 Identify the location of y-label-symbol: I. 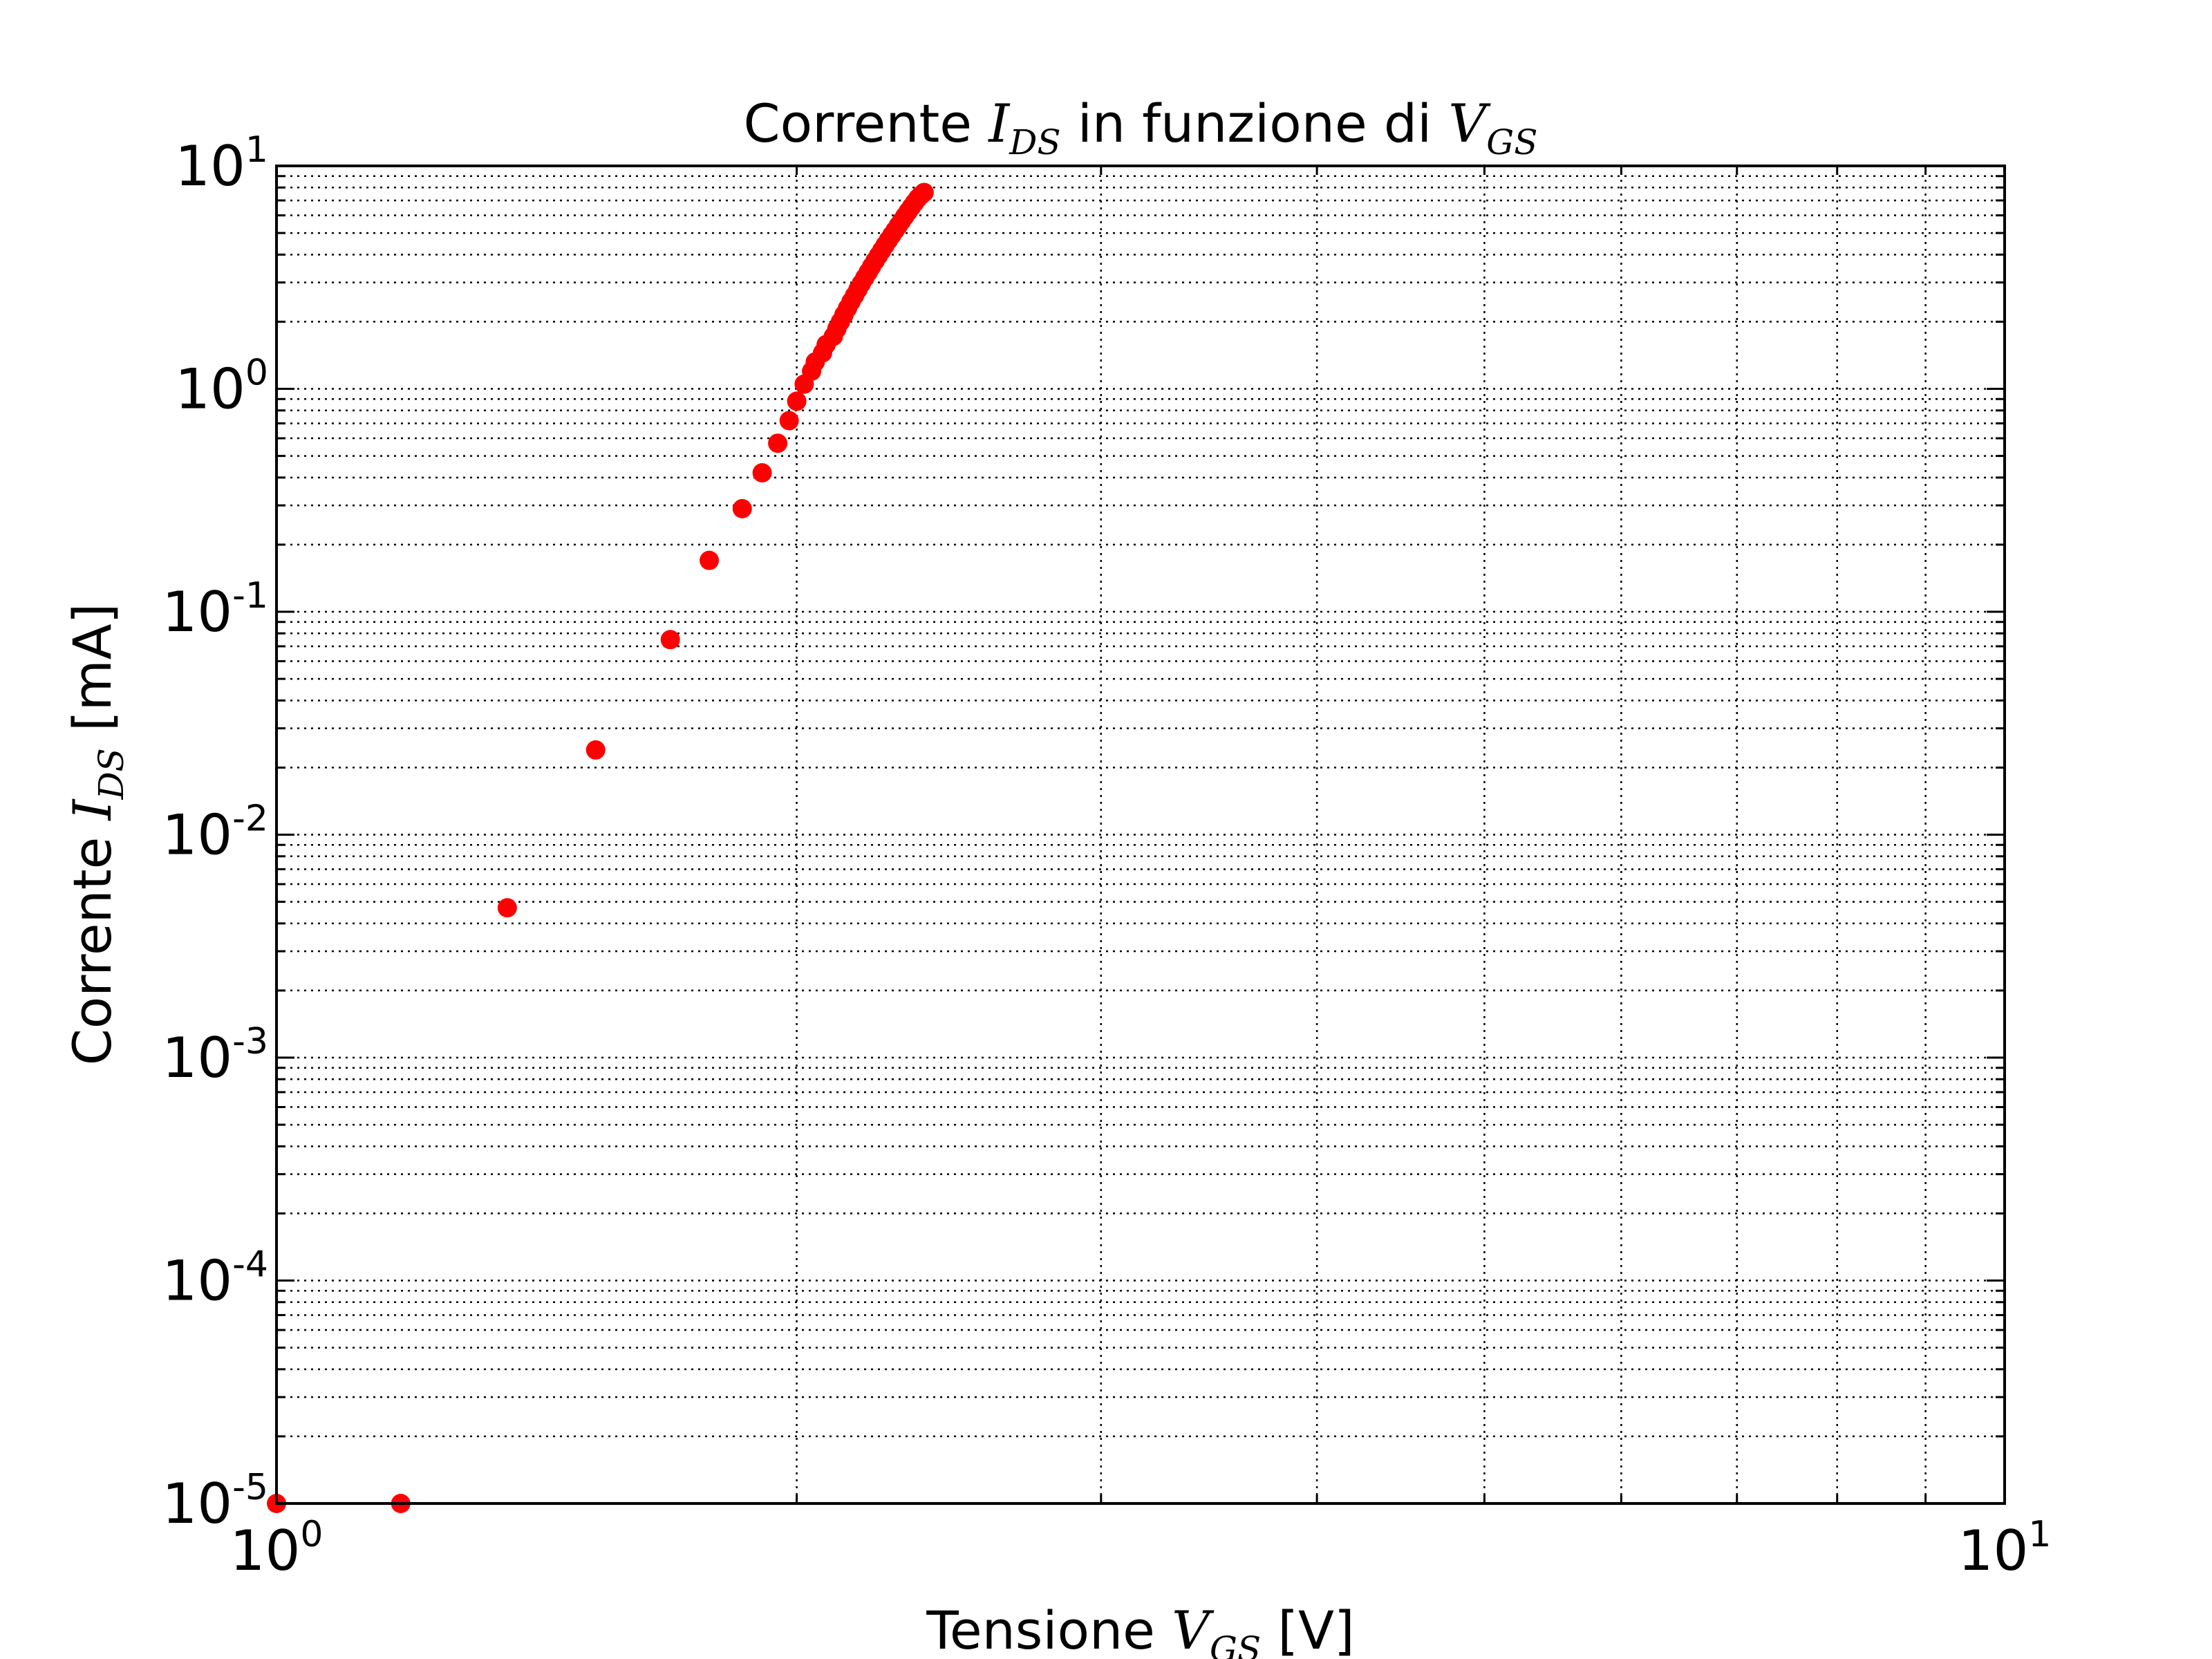
(92, 810).